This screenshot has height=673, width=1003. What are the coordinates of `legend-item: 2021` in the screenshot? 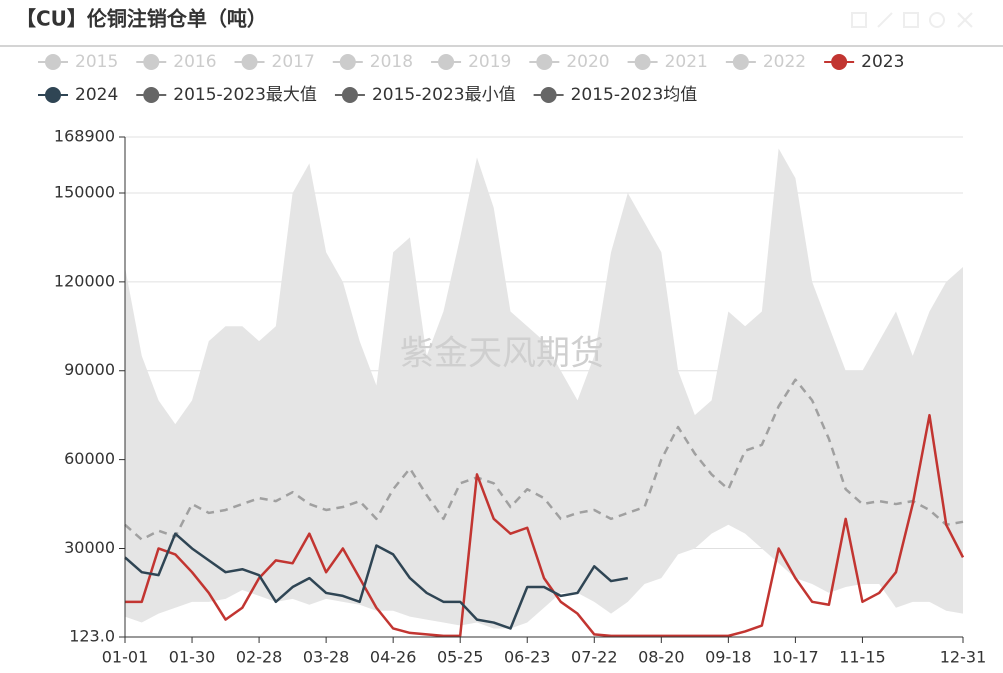 It's located at (667, 62).